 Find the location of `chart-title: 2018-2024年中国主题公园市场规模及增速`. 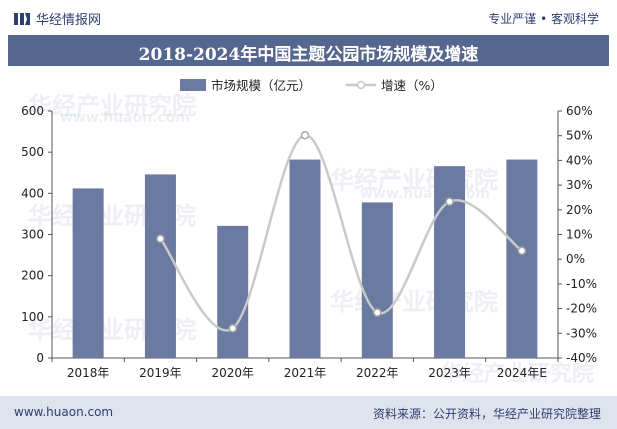

chart-title: 2018-2024年中国主题公园市场规模及增速 is located at coordinates (308, 55).